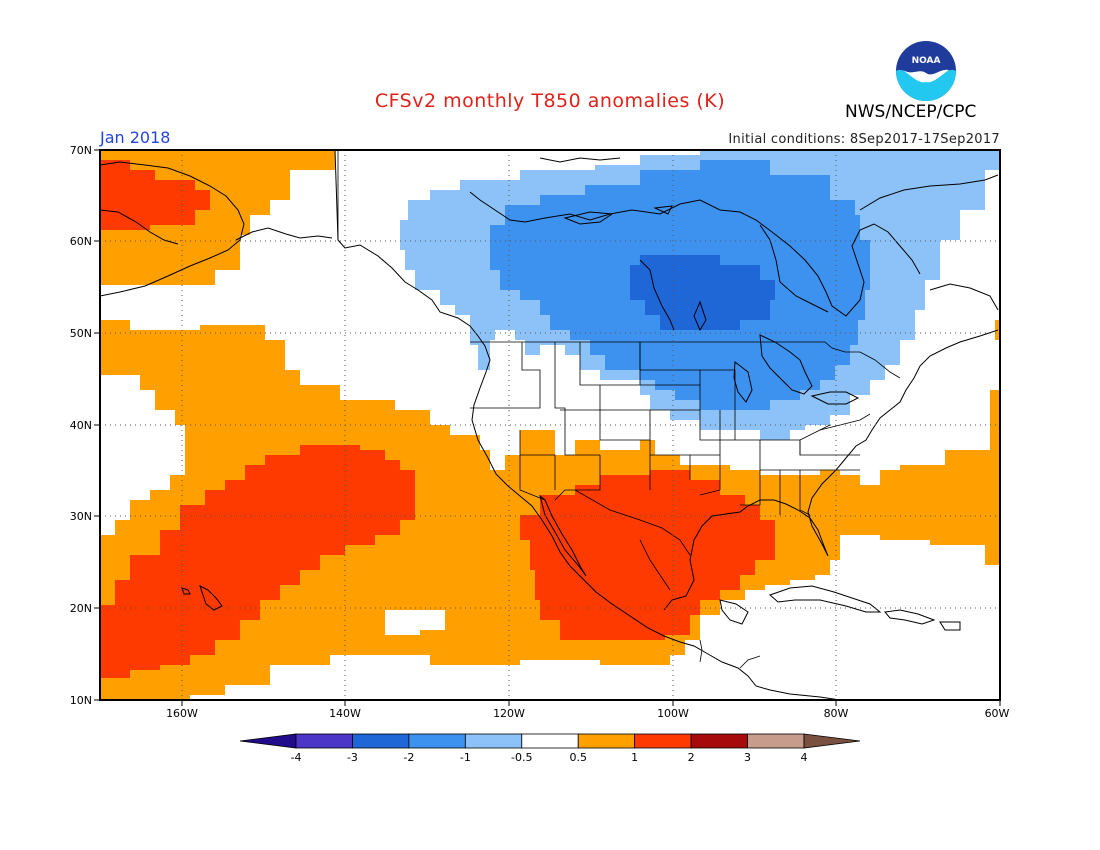 The image size is (1100, 850). I want to click on lon-label: 140W, so click(345, 713).